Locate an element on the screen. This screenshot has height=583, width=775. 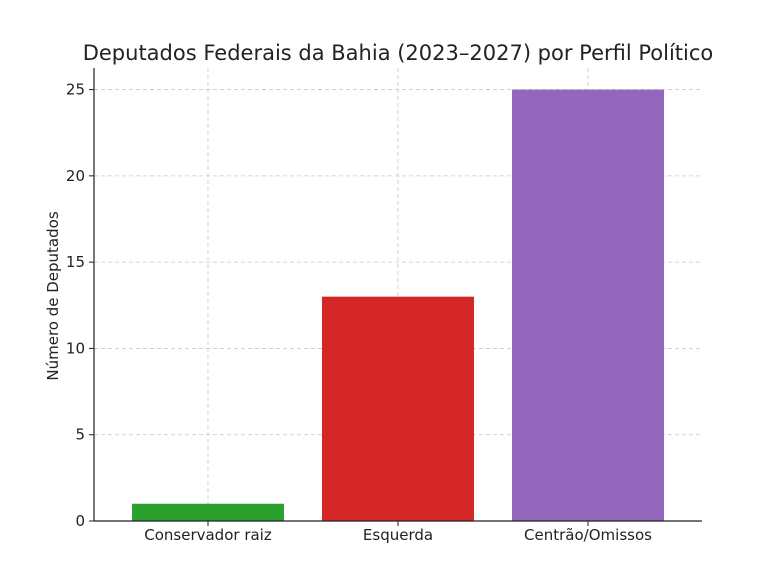
x-tick-label: Conservador raiz is located at coordinates (208, 535).